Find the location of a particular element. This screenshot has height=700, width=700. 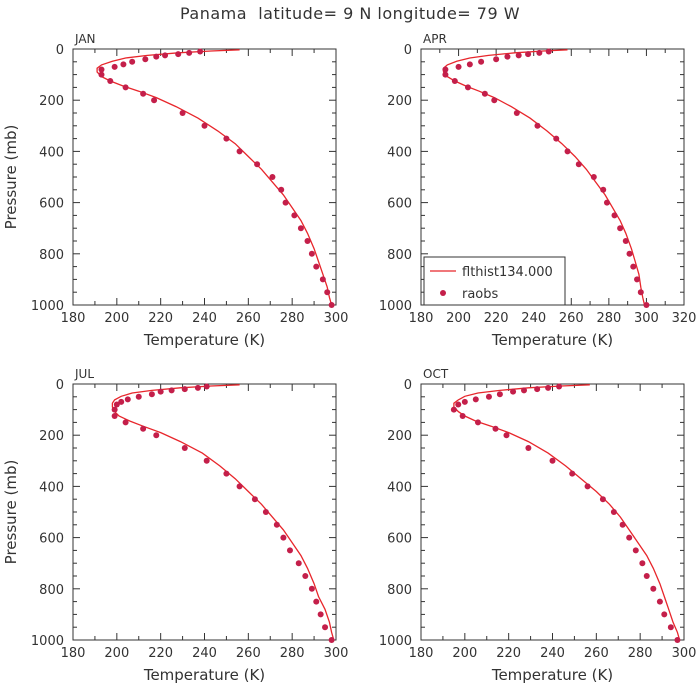

legend-label-model: flthist134.000 is located at coordinates (507, 272).